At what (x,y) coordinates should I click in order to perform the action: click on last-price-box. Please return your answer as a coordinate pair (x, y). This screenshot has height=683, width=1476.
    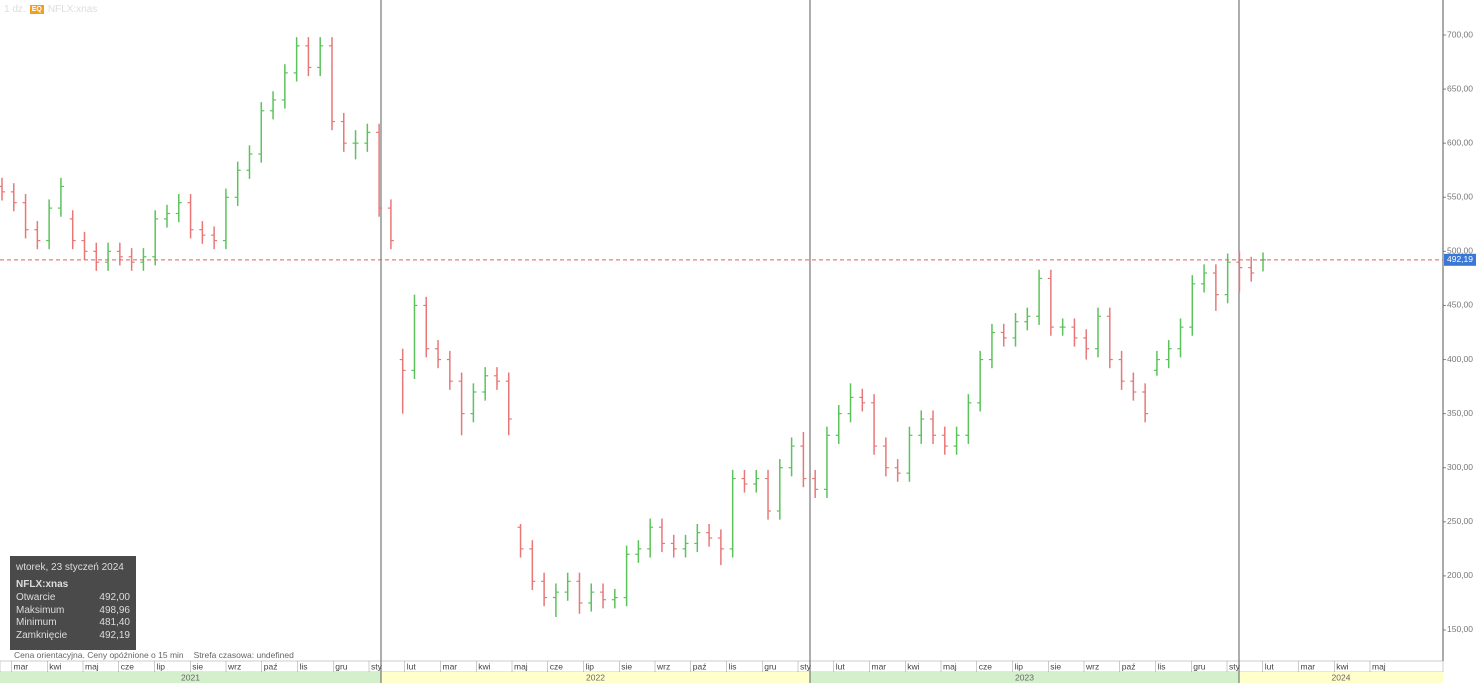
    Looking at the image, I should click on (1460, 259).